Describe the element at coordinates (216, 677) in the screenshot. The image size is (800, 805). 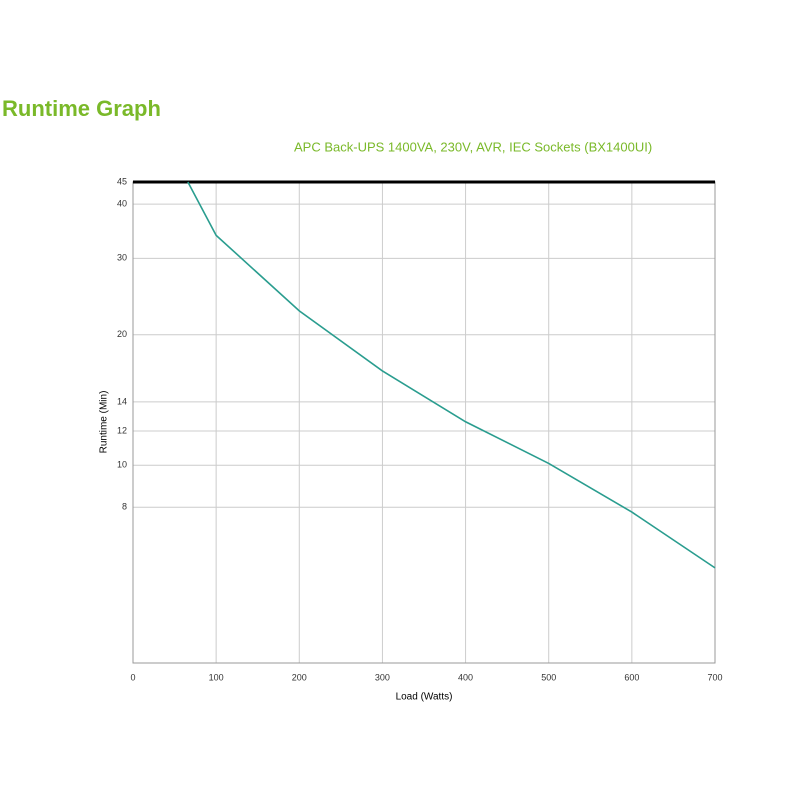
I see `x-tick-label: 100` at that location.